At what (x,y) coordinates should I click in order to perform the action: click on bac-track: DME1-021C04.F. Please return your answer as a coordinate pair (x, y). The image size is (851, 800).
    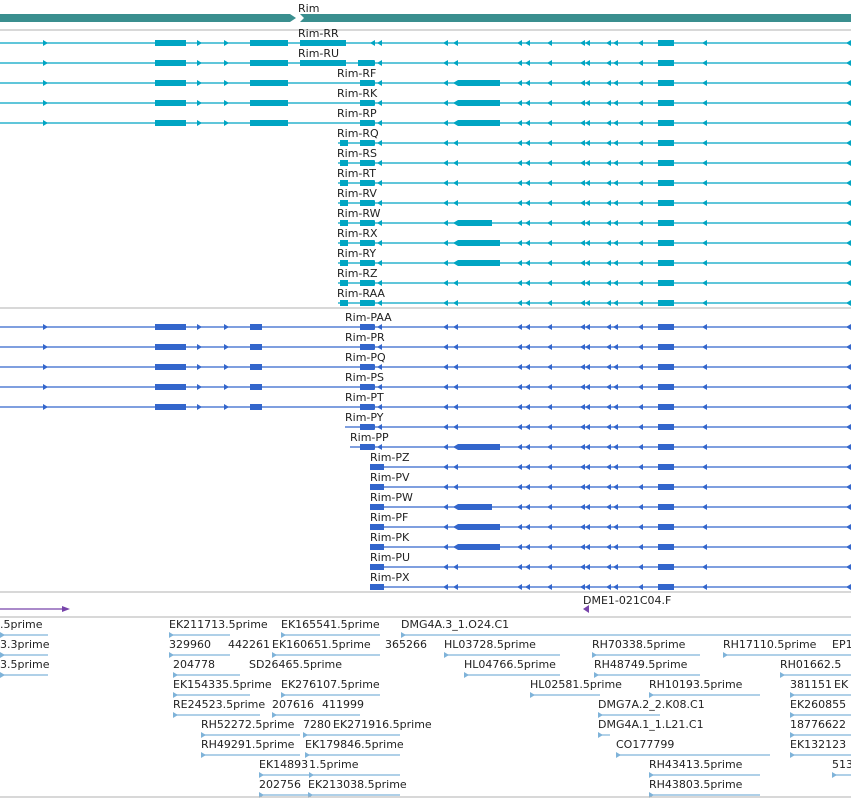
    Looking at the image, I should click on (335, 603).